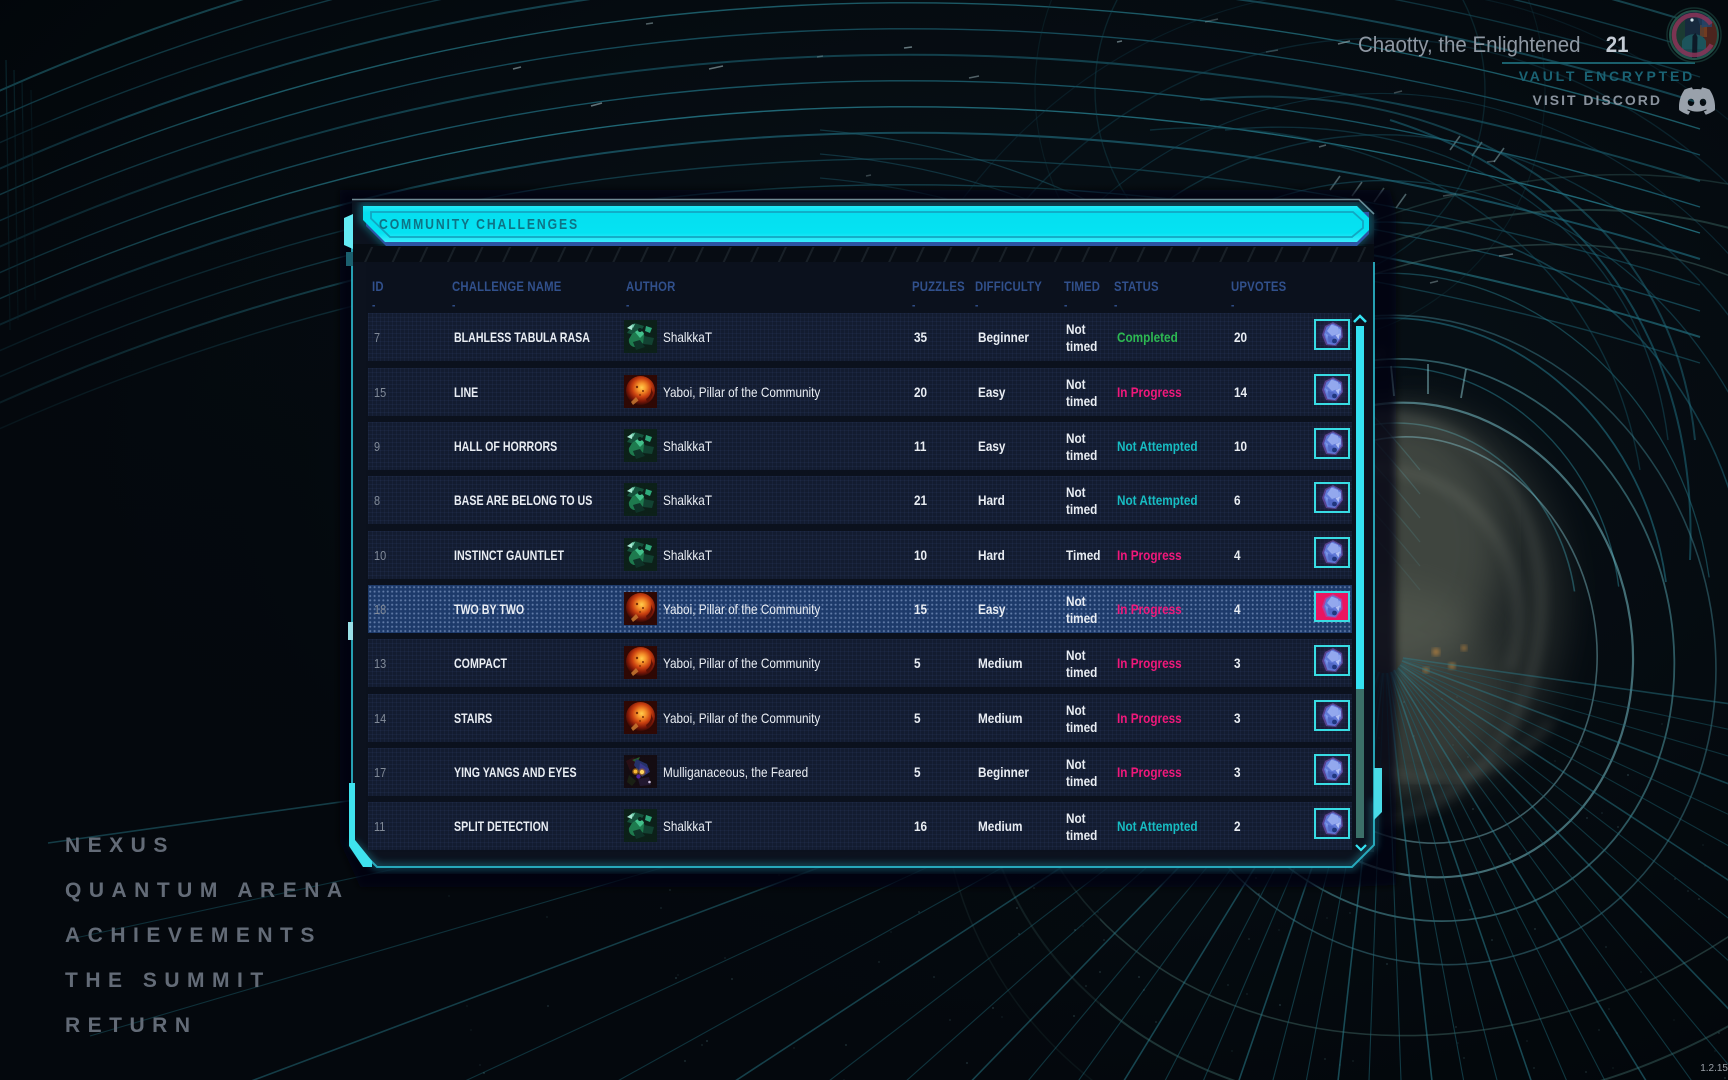 This screenshot has height=1080, width=1728. What do you see at coordinates (479, 224) in the screenshot?
I see `svg-text: COMMUNITY CHALLENGES` at bounding box center [479, 224].